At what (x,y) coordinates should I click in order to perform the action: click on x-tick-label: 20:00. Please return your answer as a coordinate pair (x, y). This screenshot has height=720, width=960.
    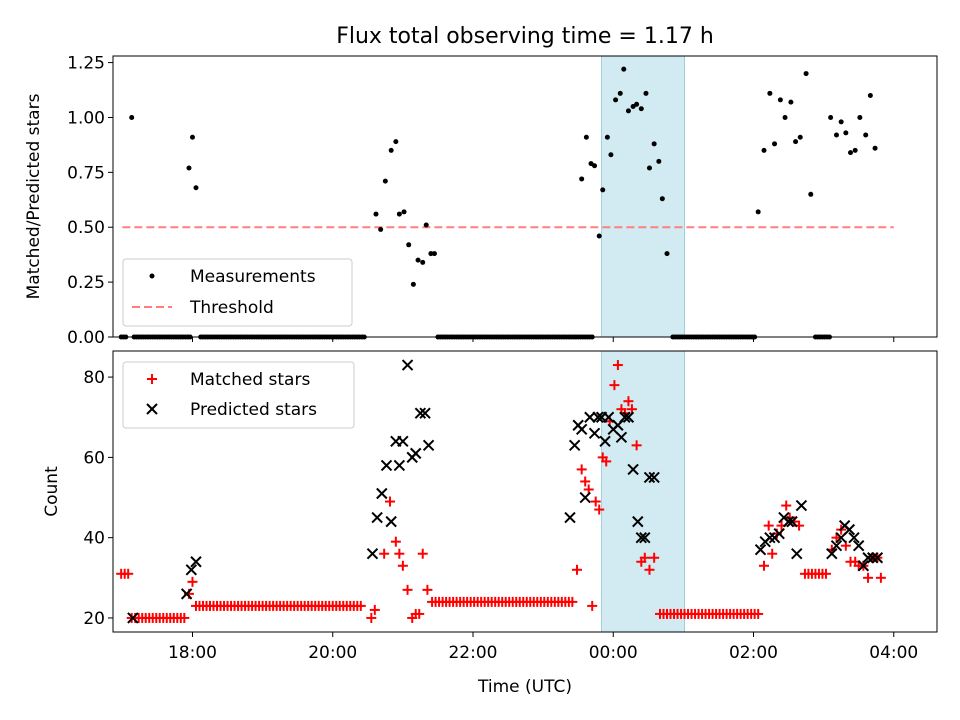
    Looking at the image, I should click on (332, 653).